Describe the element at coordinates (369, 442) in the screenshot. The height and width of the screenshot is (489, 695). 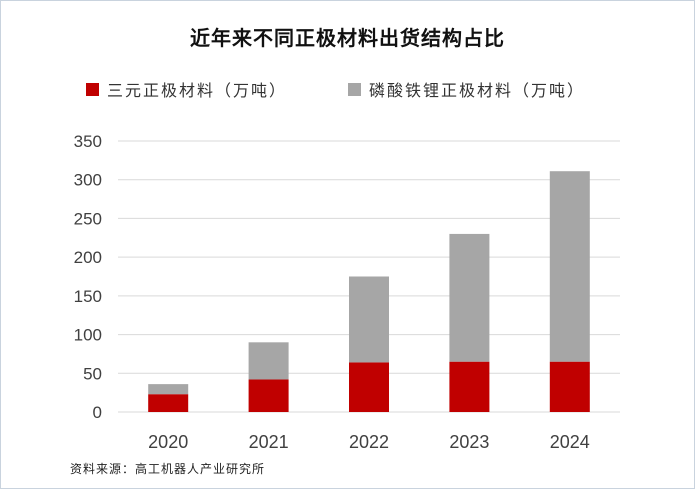
I see `x-tick-label-2022: 2022` at that location.